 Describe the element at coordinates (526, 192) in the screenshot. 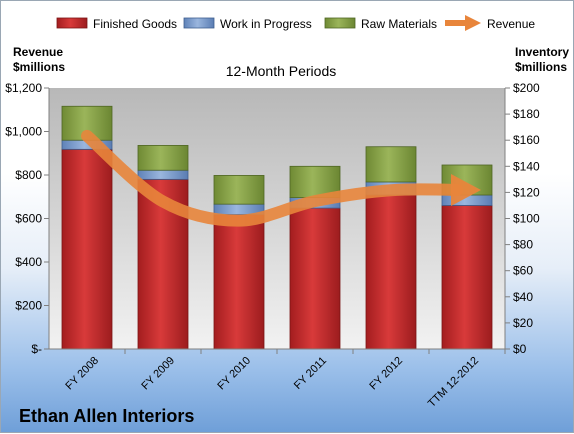

I see `right-tick-label: $120` at that location.